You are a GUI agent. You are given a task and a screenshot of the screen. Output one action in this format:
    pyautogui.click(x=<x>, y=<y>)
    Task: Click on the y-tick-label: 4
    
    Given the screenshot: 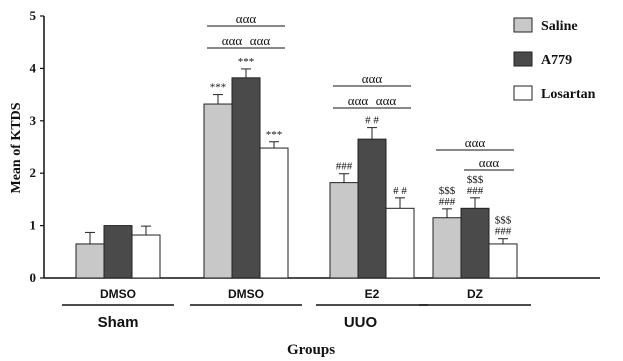 What is the action you would take?
    pyautogui.click(x=33, y=67)
    